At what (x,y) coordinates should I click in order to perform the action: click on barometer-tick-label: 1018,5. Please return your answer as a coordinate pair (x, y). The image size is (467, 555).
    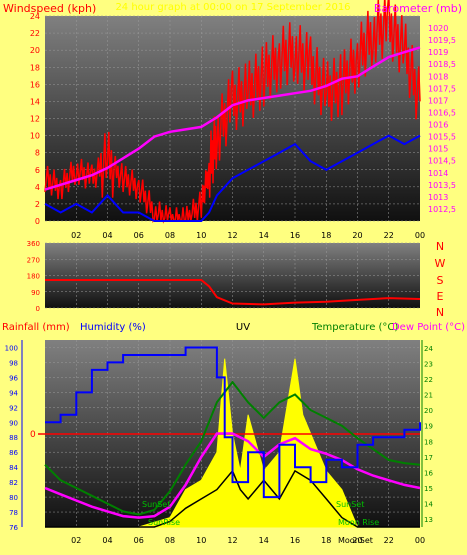
    Looking at the image, I should click on (442, 64).